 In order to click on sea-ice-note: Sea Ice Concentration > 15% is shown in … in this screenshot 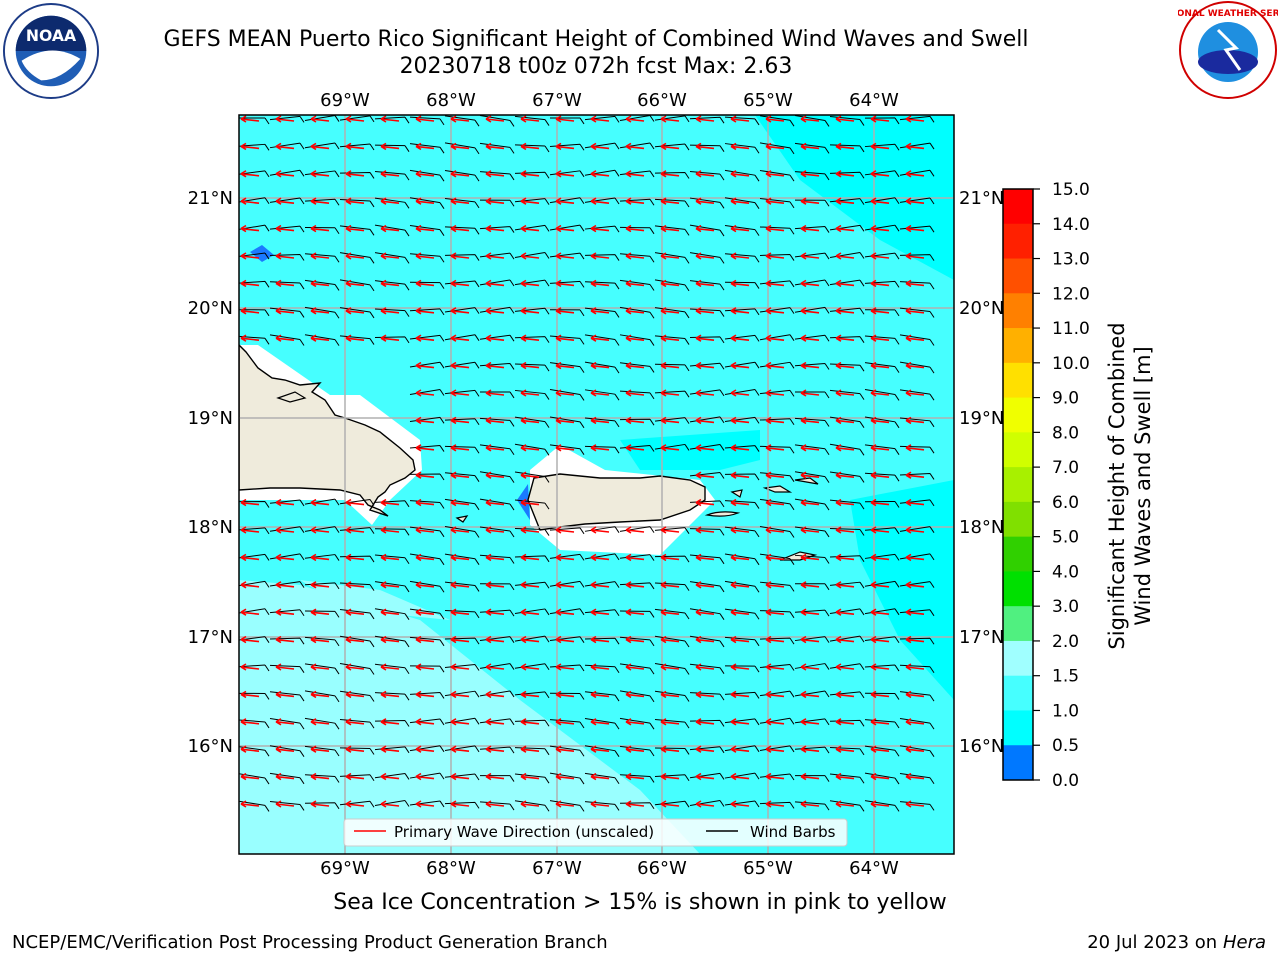, I will do `click(640, 902)`.